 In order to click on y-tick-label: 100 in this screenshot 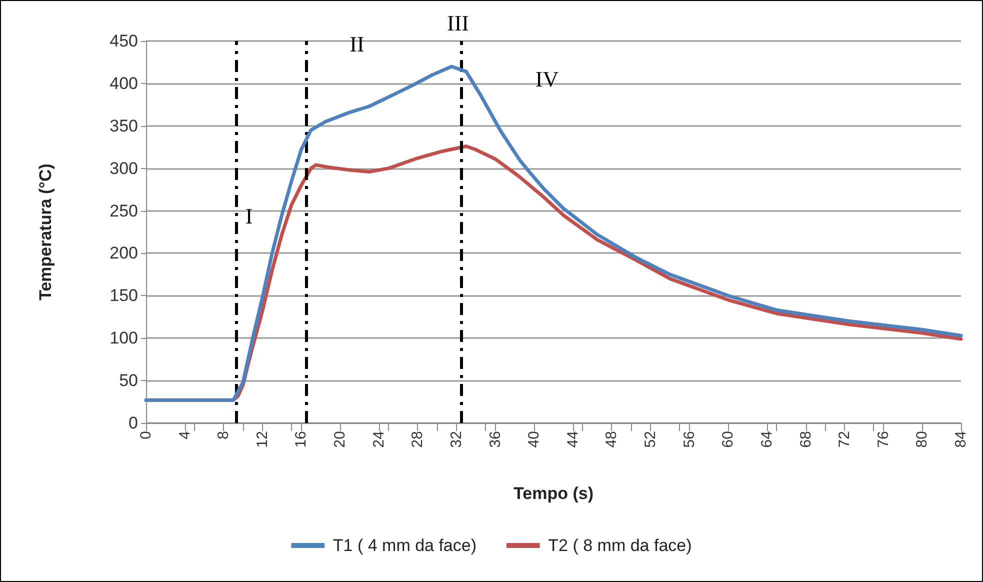, I will do `click(124, 338)`.